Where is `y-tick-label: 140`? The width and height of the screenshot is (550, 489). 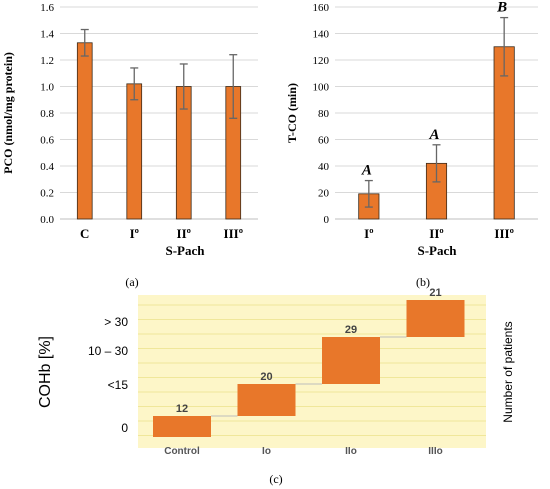
y-tick-label: 140 is located at coordinates (321, 35).